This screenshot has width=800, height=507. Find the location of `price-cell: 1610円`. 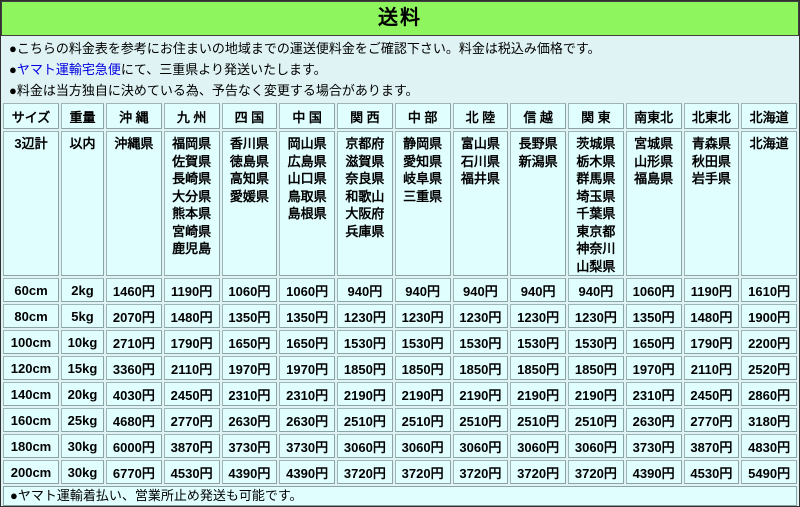

price-cell: 1610円 is located at coordinates (769, 290).